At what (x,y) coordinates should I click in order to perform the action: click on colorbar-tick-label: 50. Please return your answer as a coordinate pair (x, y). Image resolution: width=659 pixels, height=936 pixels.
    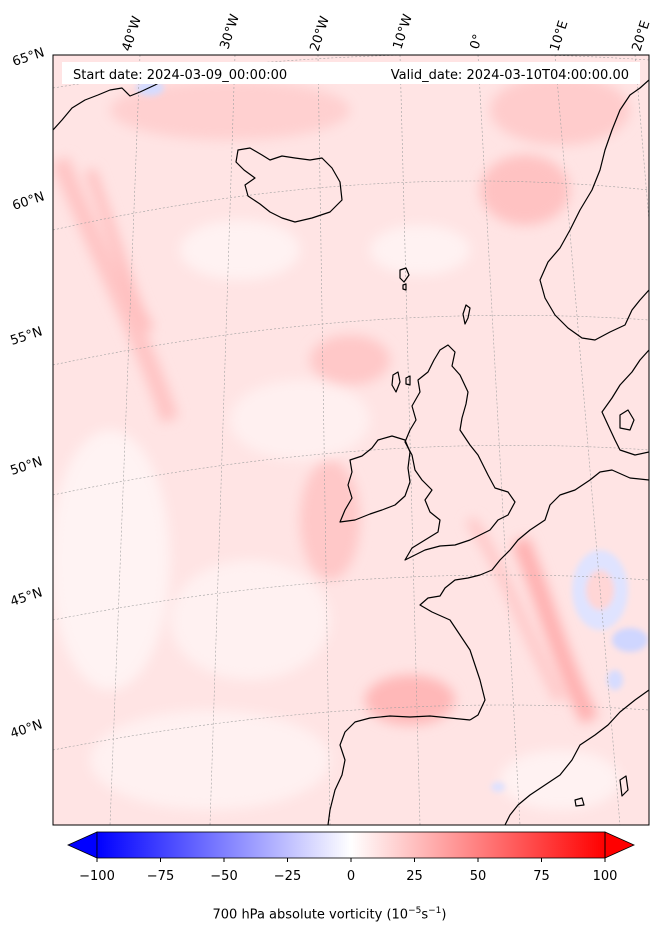
    Looking at the image, I should click on (478, 876).